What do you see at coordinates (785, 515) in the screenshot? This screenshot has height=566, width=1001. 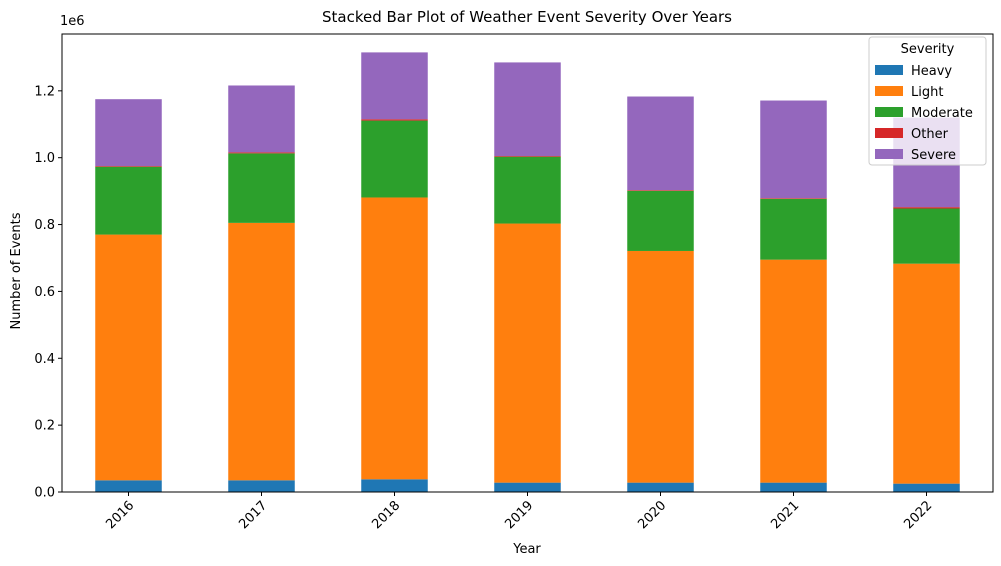 I see `x-tick-label-2021: 2021` at bounding box center [785, 515].